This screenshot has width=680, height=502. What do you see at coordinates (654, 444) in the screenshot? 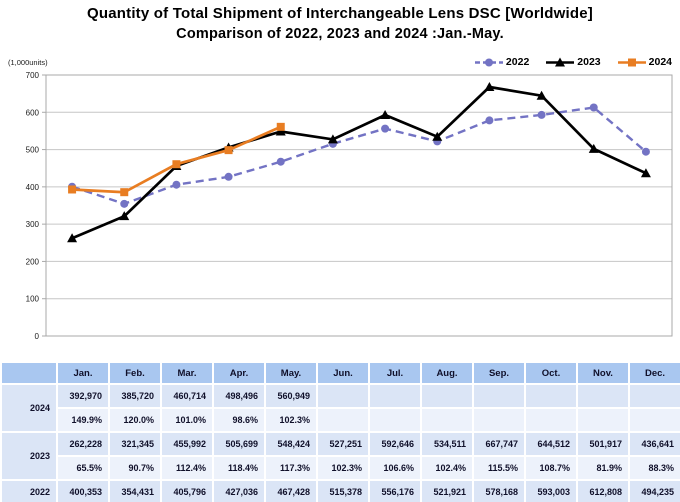
I see `table-cell: 436,641` at bounding box center [654, 444].